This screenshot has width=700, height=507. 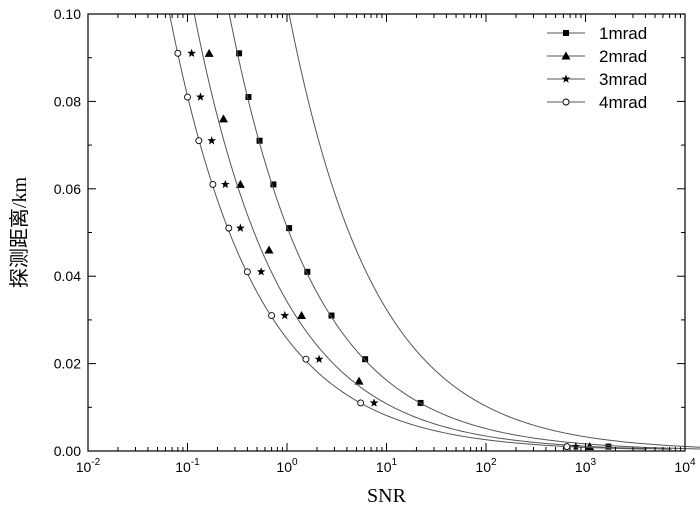 What do you see at coordinates (597, 68) in the screenshot?
I see `legend: 1mrad 2mrad 3mrad 4mrad` at bounding box center [597, 68].